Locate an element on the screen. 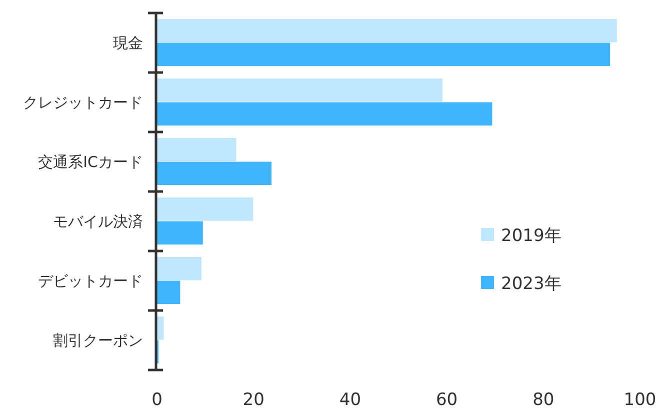 The height and width of the screenshot is (411, 659). x-tick-label: 0 is located at coordinates (157, 400).